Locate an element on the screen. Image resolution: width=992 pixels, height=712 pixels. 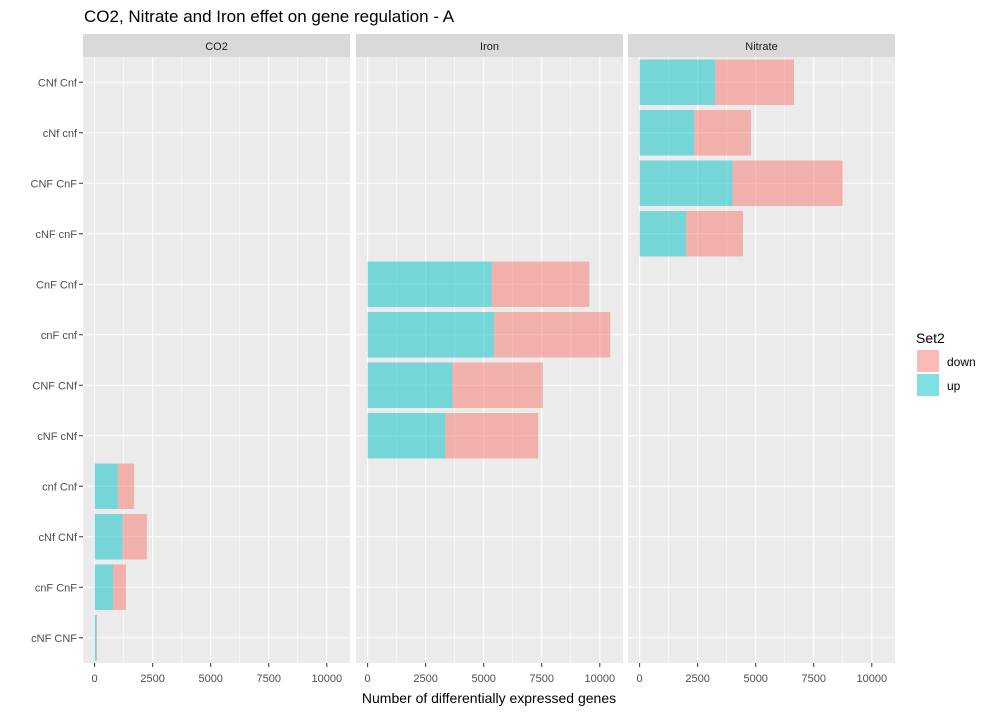
y-tick-label: cnF cnf is located at coordinates (59, 336).